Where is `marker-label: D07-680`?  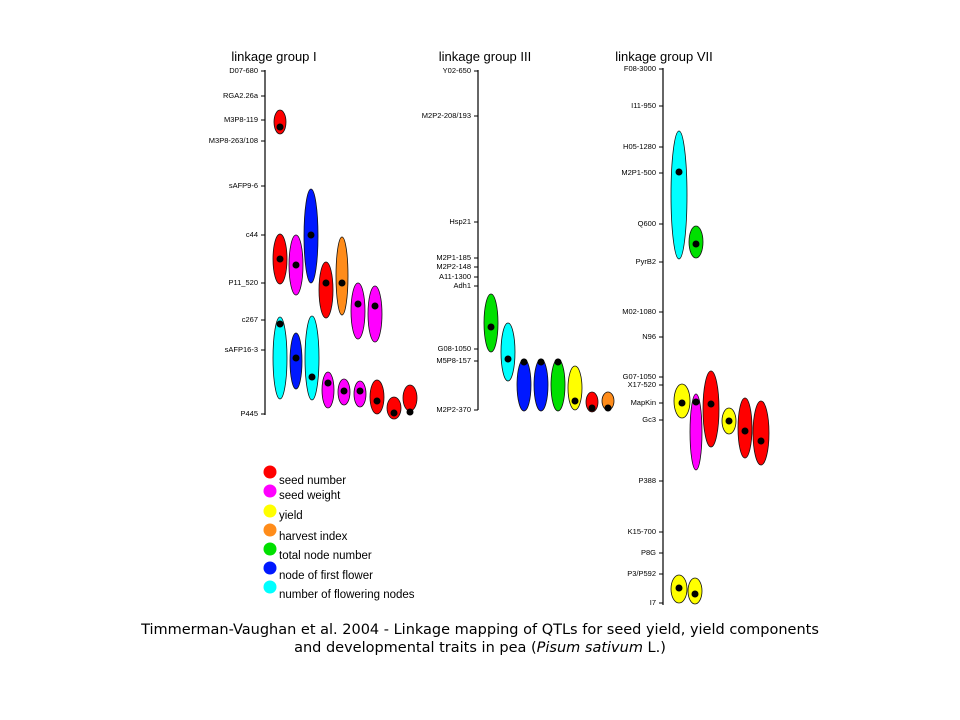
marker-label: D07-680 is located at coordinates (243, 70).